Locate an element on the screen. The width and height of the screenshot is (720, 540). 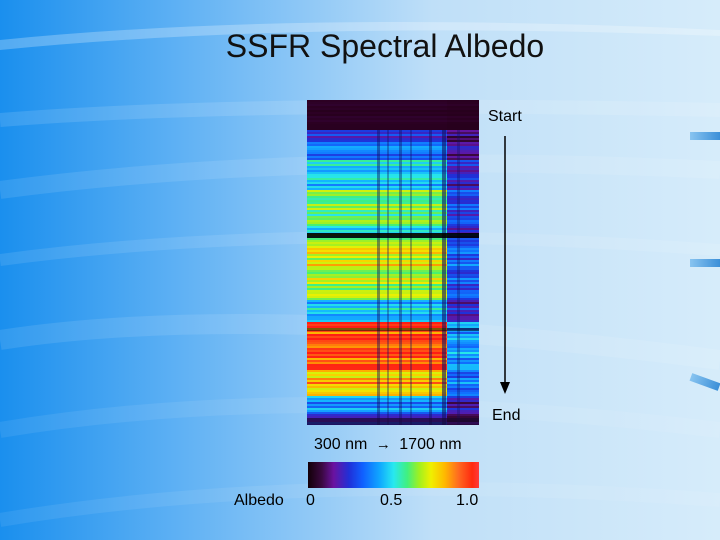
wavelength-arrow-icon: → is located at coordinates (383, 444).